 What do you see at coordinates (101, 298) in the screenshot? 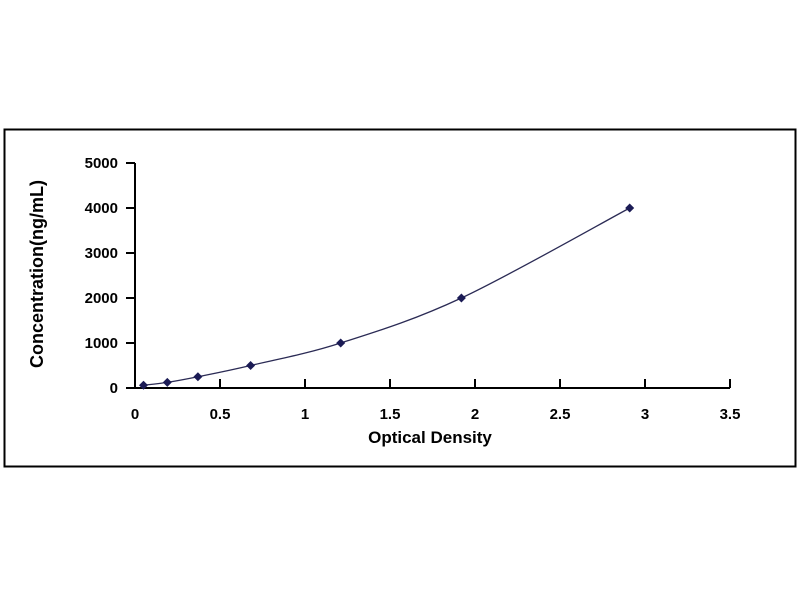
I see `y-tick-label: 2000` at bounding box center [101, 298].